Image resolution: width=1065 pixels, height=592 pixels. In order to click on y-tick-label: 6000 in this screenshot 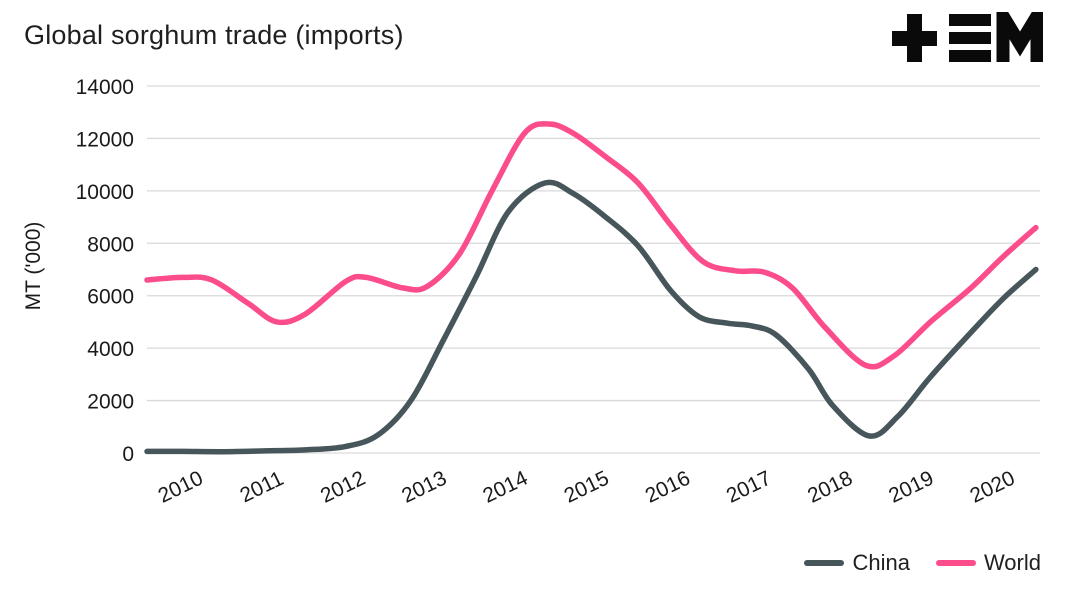, I will do `click(110, 297)`.